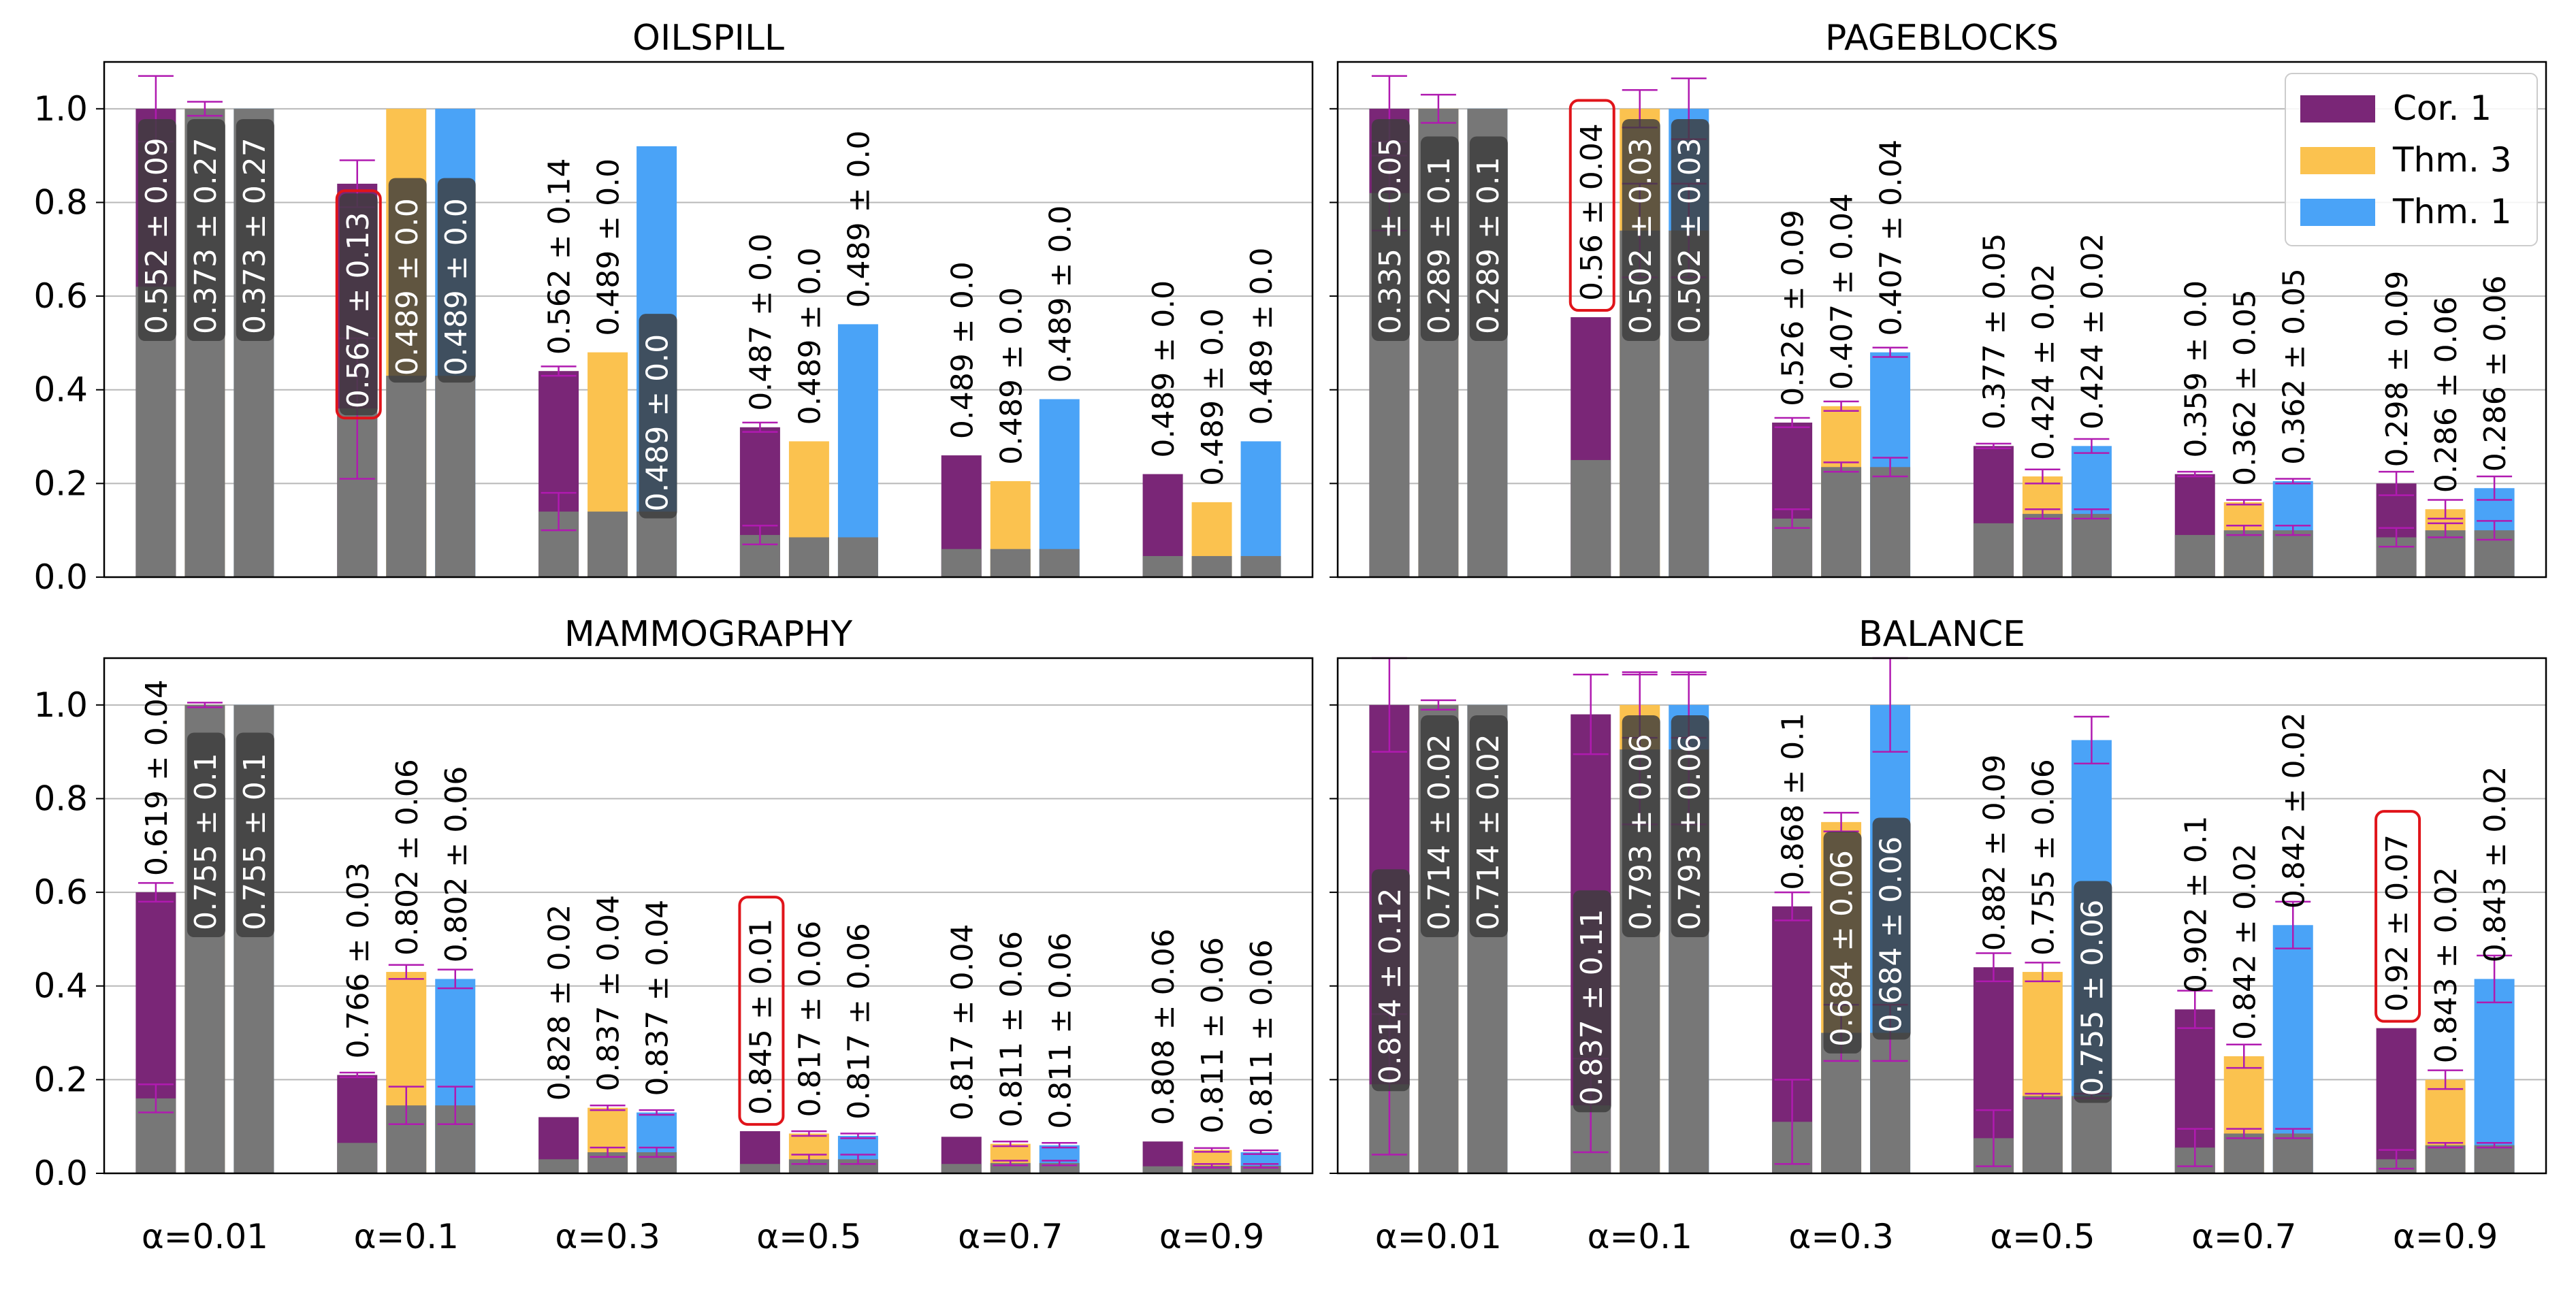  Describe the element at coordinates (60, 986) in the screenshot. I see `y-tick-label: 0.4` at that location.